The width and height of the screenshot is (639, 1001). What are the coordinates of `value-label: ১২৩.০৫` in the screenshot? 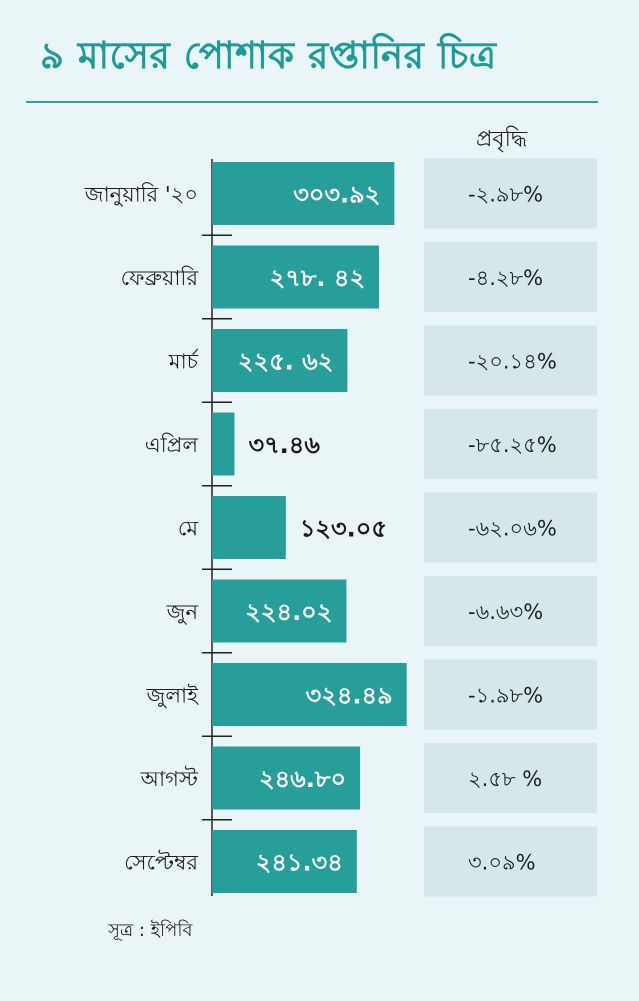 It's located at (343, 529).